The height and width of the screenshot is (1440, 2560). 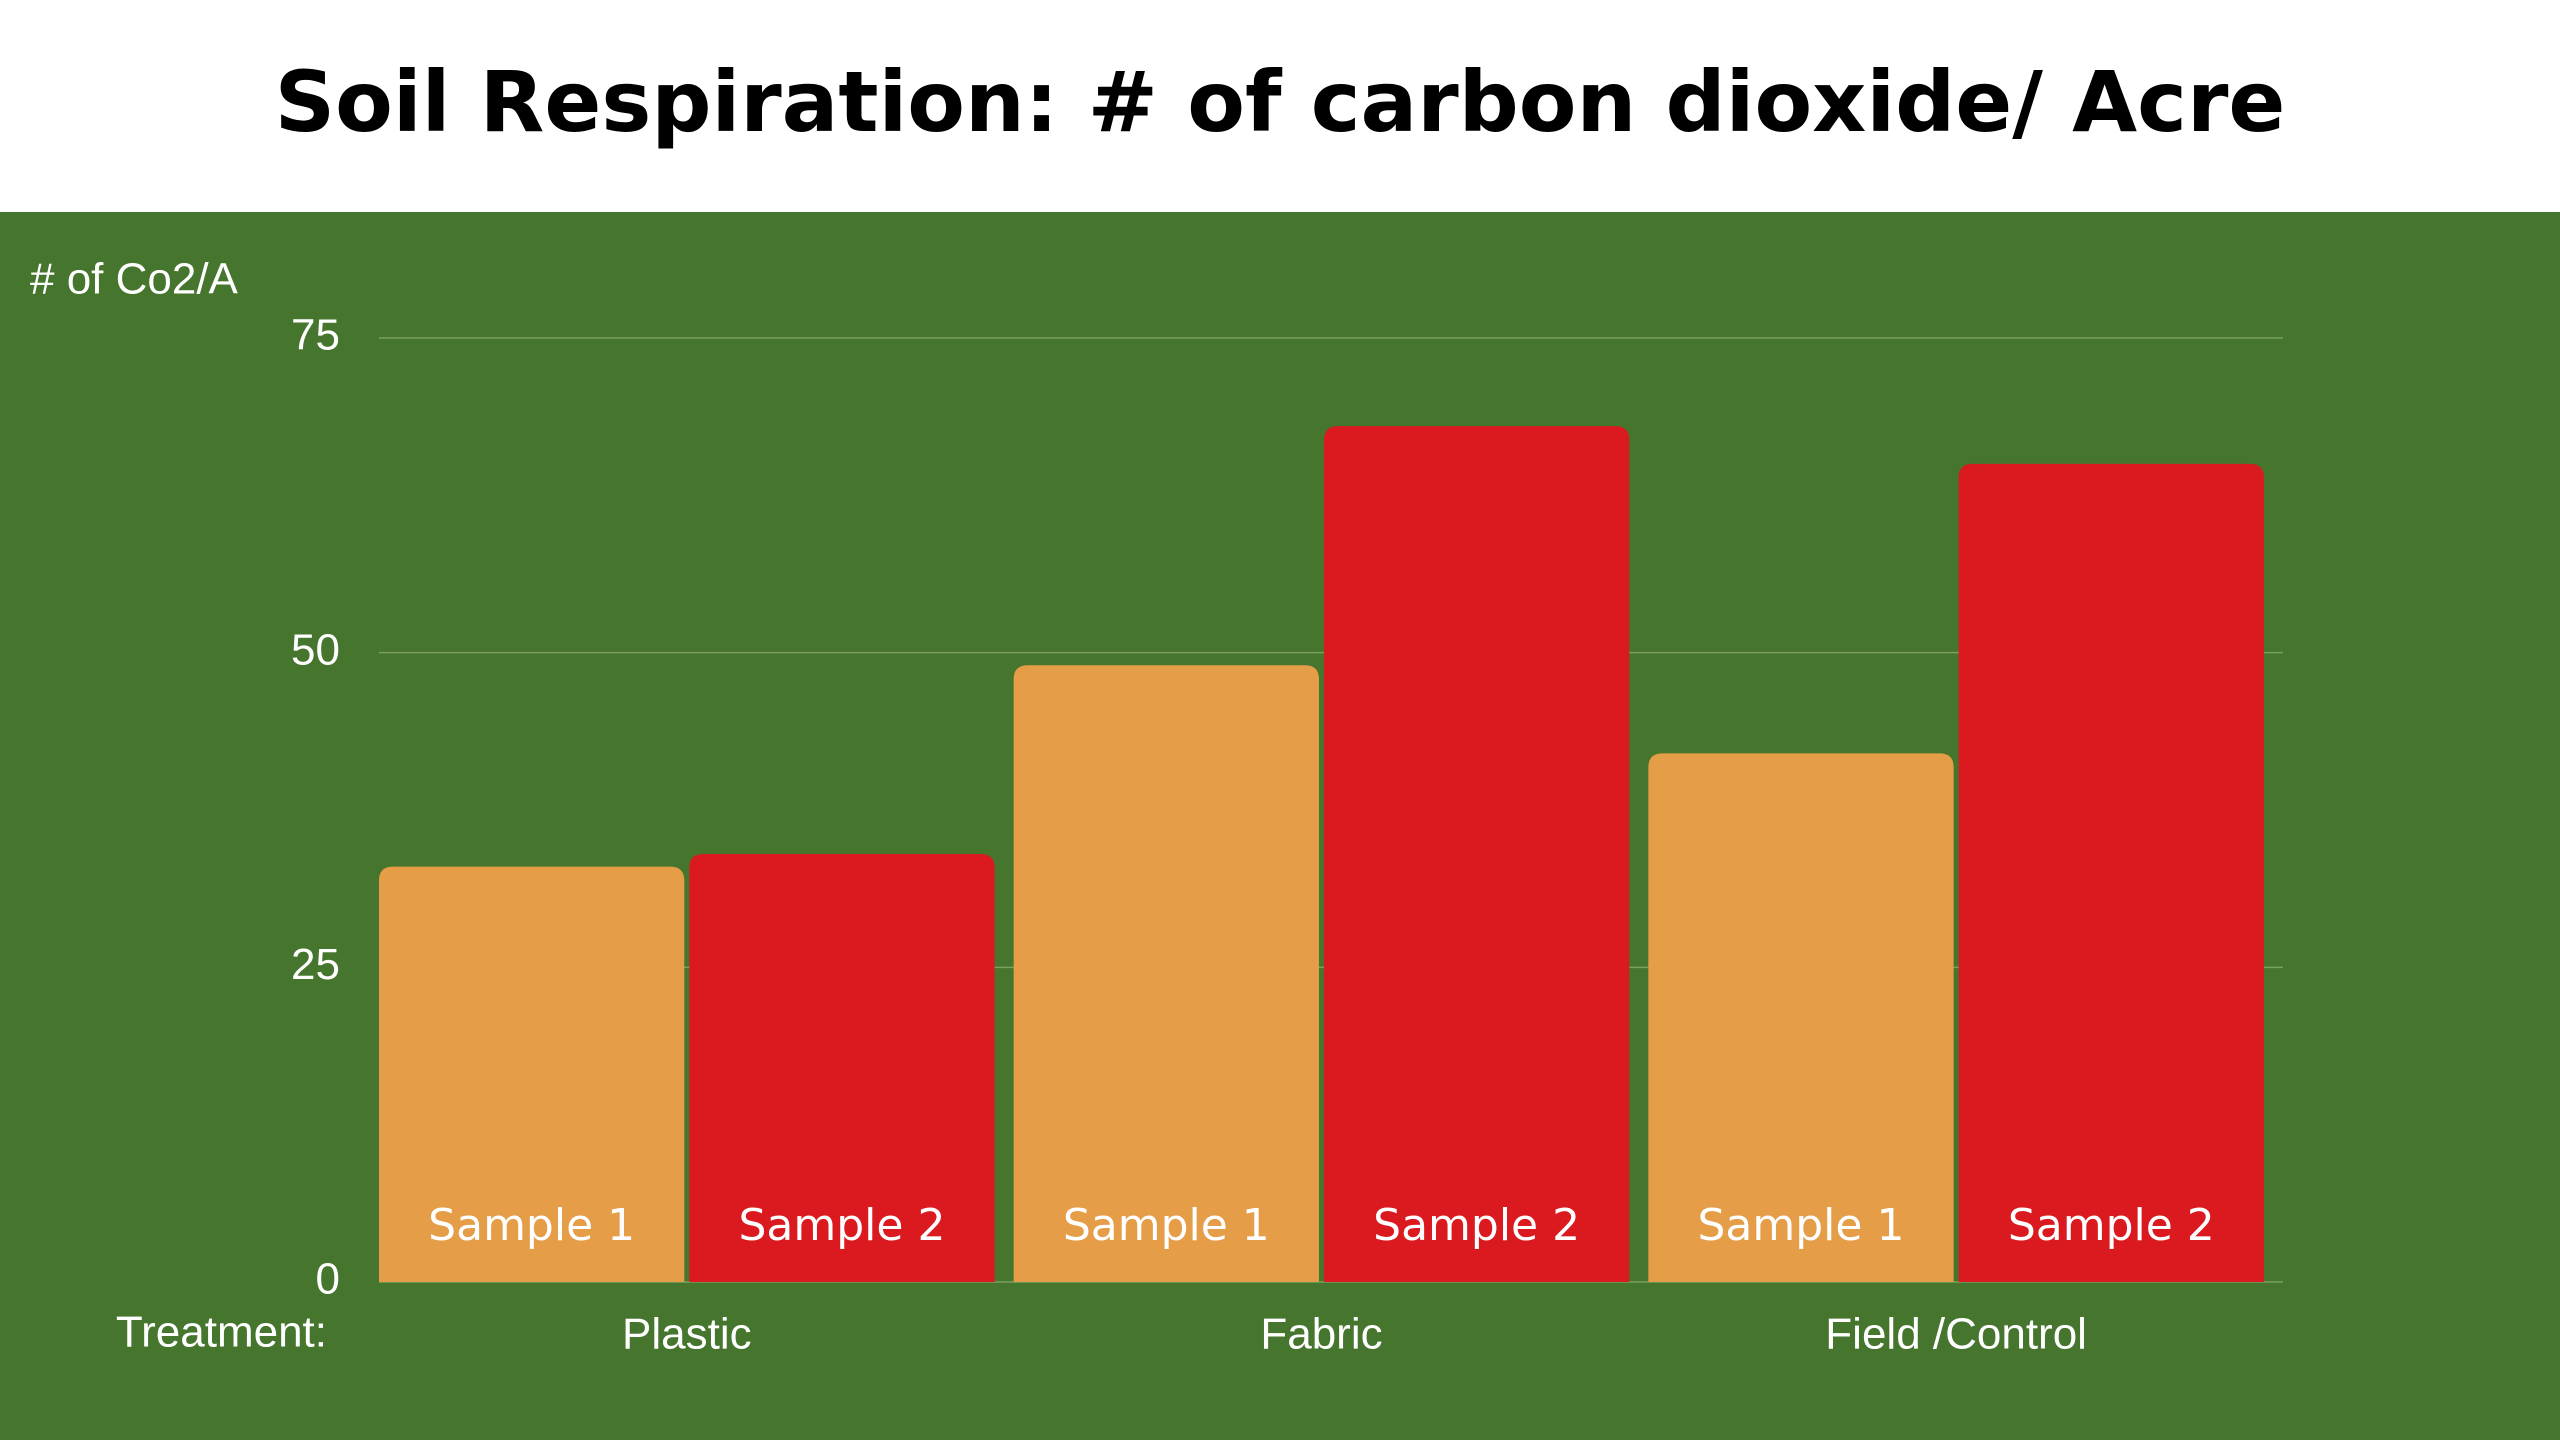 I want to click on y-tick-label: 25, so click(x=315, y=964).